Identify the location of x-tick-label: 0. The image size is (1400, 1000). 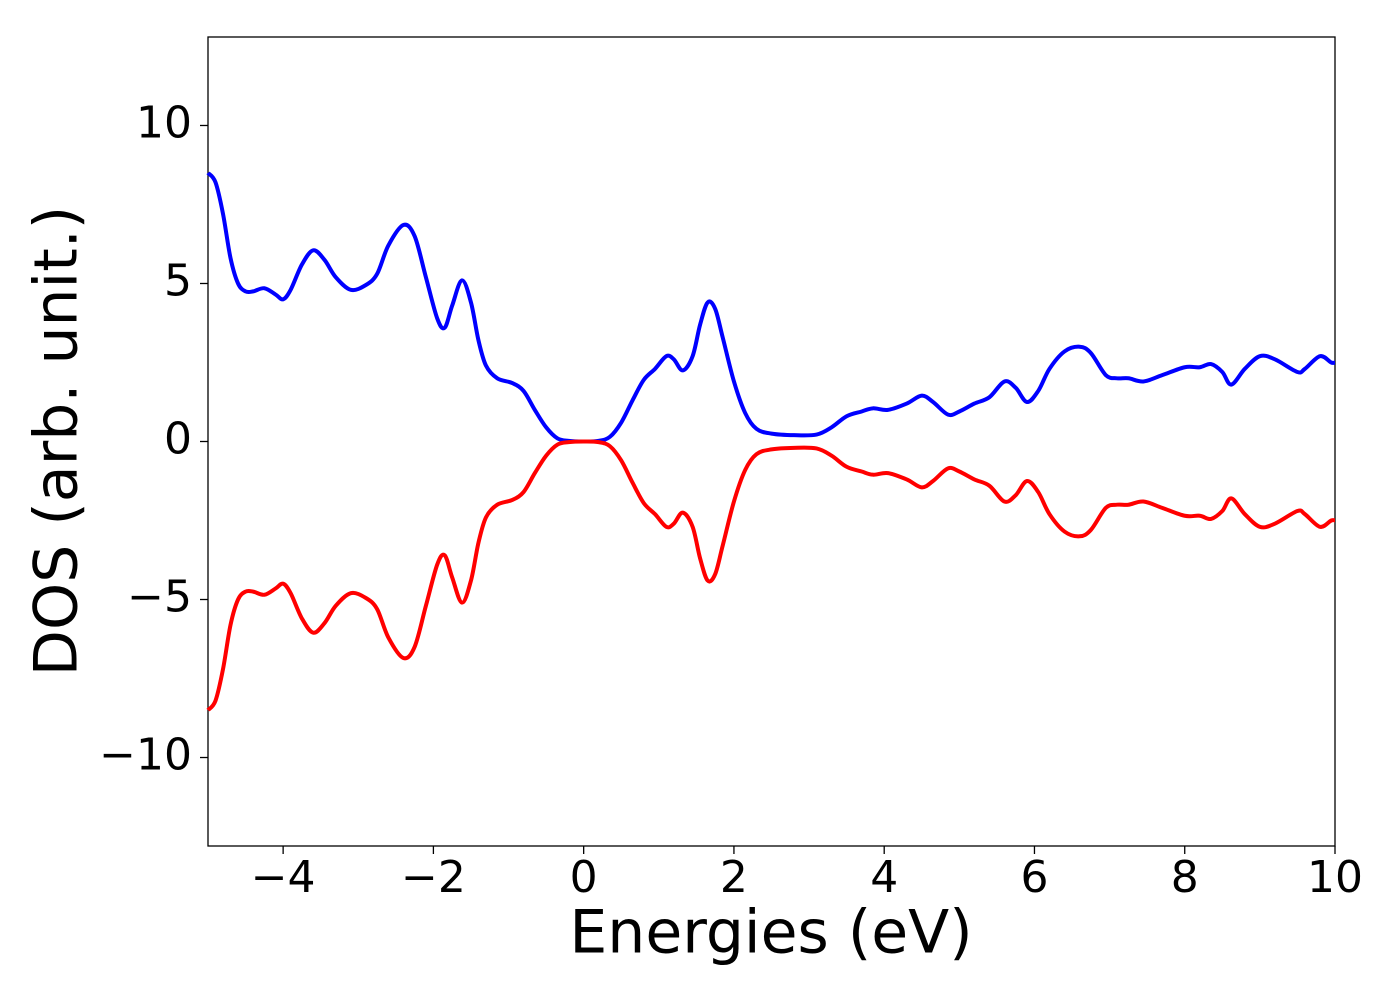
(584, 877).